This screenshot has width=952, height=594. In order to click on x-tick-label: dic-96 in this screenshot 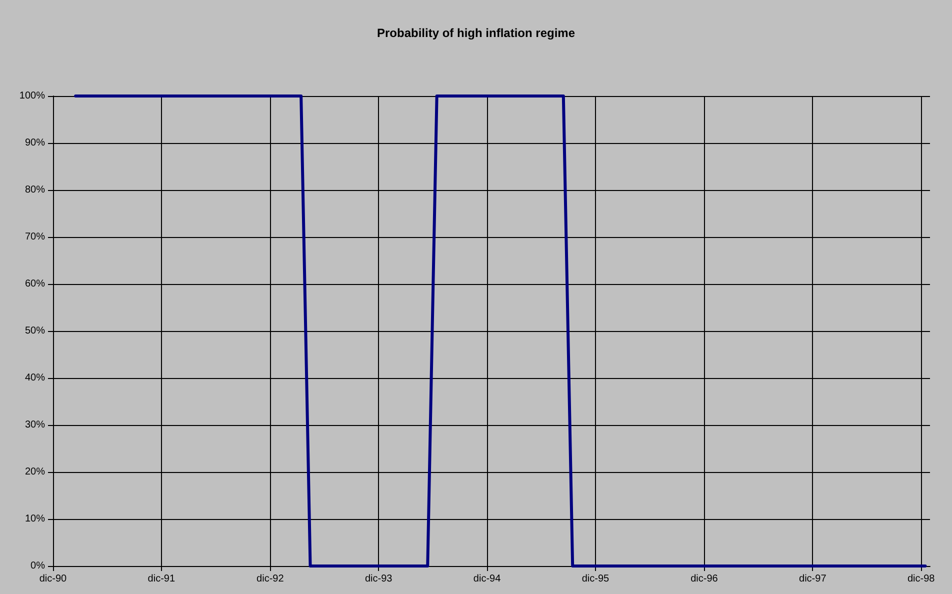, I will do `click(704, 579)`.